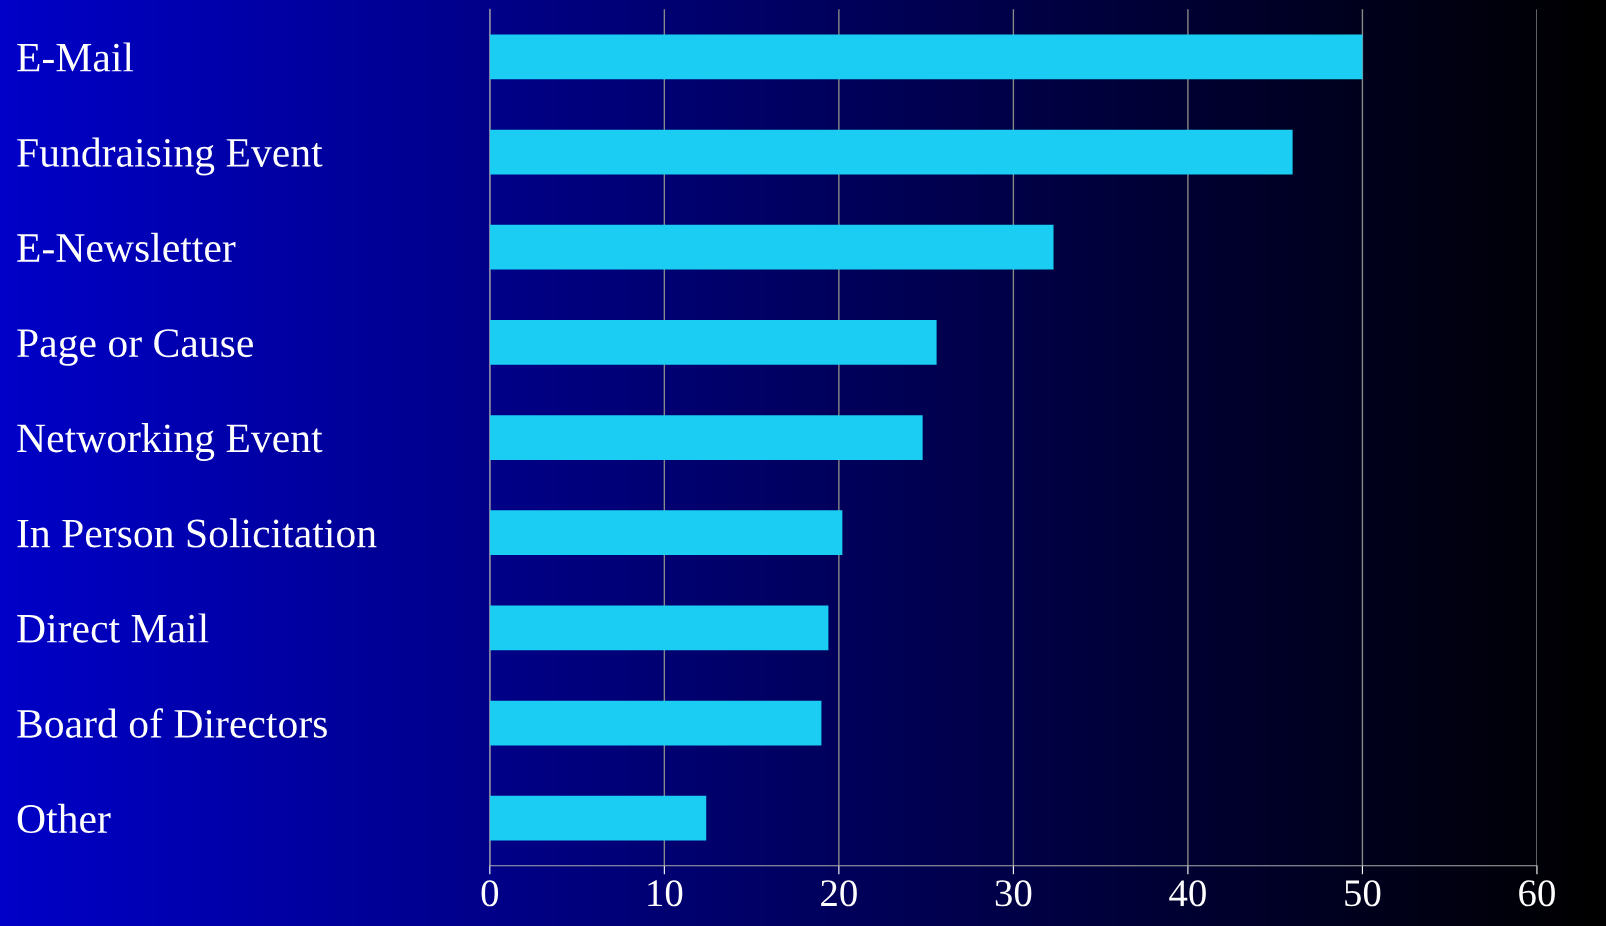 The width and height of the screenshot is (1606, 926). What do you see at coordinates (135, 347) in the screenshot?
I see `y-tick-label: Page or Cause` at bounding box center [135, 347].